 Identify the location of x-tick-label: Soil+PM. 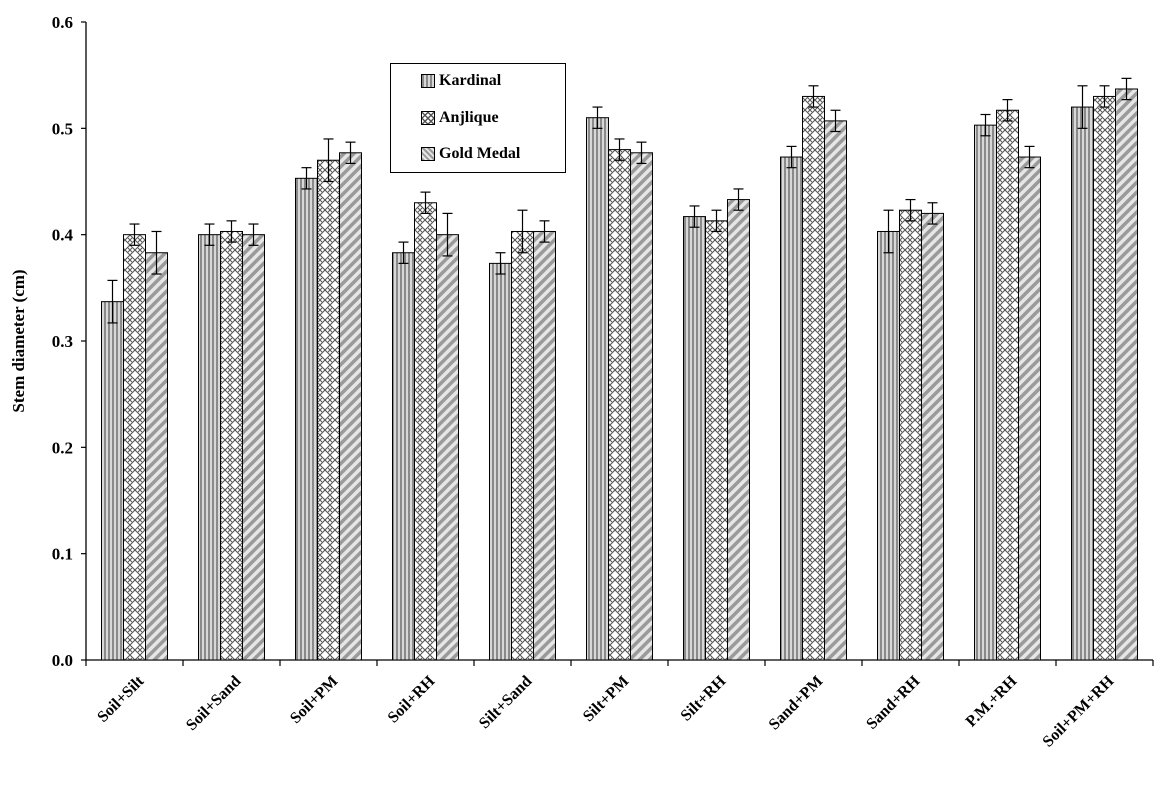
(314, 700).